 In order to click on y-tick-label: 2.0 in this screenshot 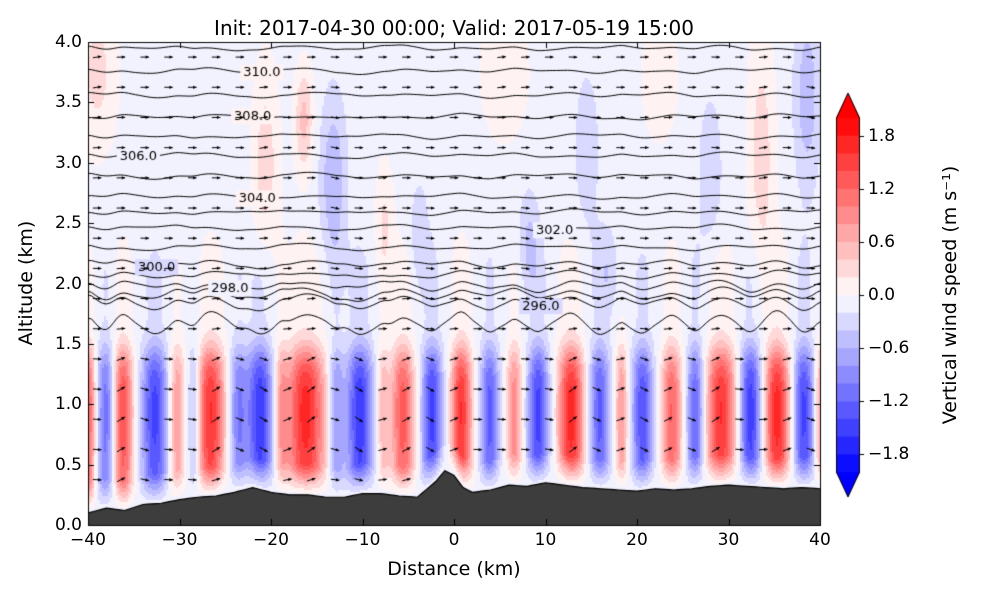, I will do `click(68, 283)`.